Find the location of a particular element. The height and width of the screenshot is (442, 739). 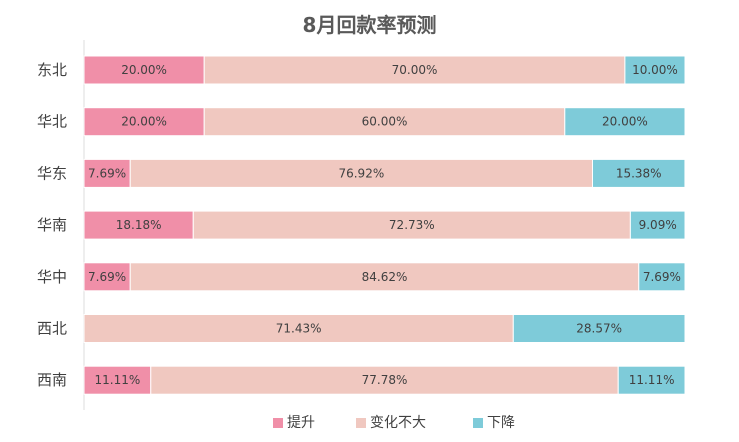

data-label: 70.00% is located at coordinates (415, 70).